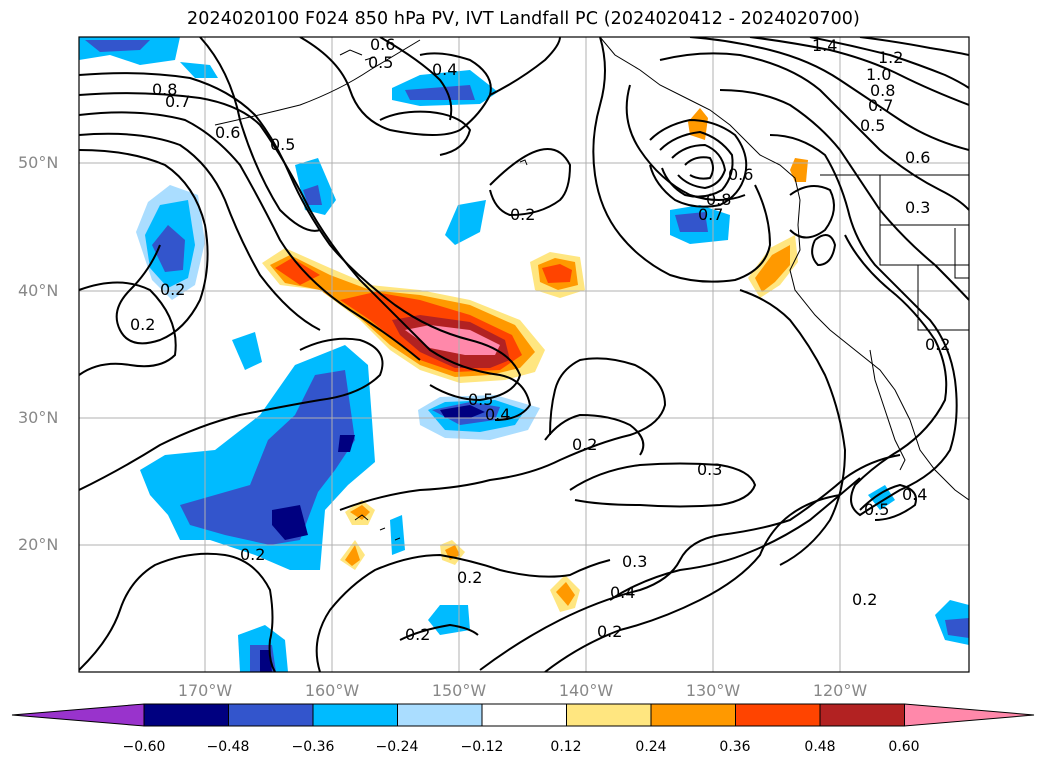 The width and height of the screenshot is (1047, 765). Describe the element at coordinates (313, 747) in the screenshot. I see `colorbar-tick-label: −0.36` at that location.